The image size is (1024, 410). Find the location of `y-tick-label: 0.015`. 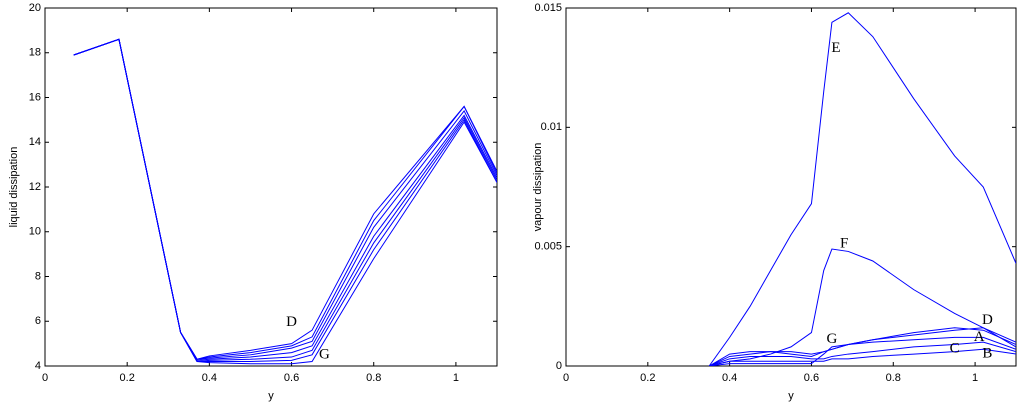

y-tick-label: 0.015 is located at coordinates (548, 8).